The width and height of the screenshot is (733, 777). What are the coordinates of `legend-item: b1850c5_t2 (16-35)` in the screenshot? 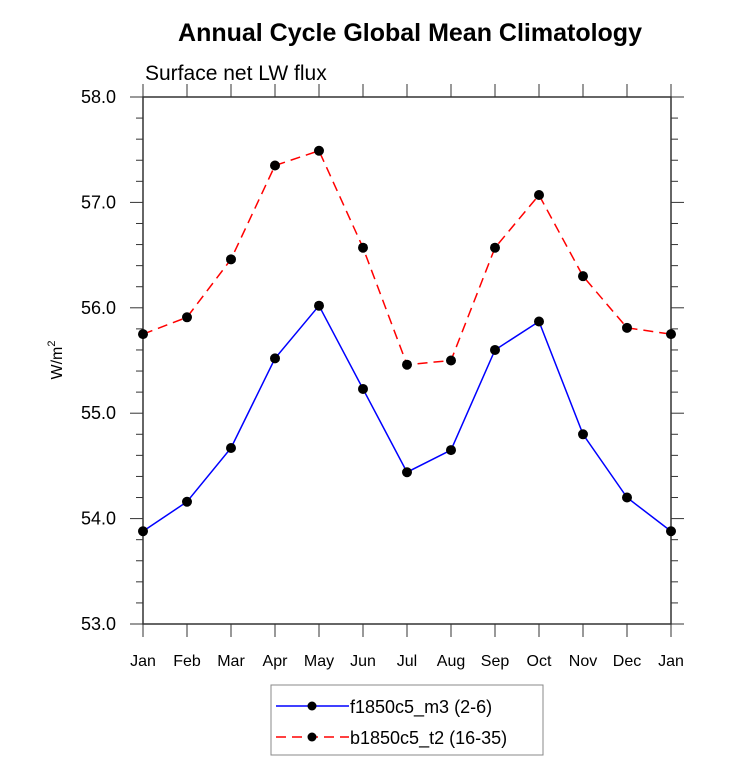 It's located at (391, 738).